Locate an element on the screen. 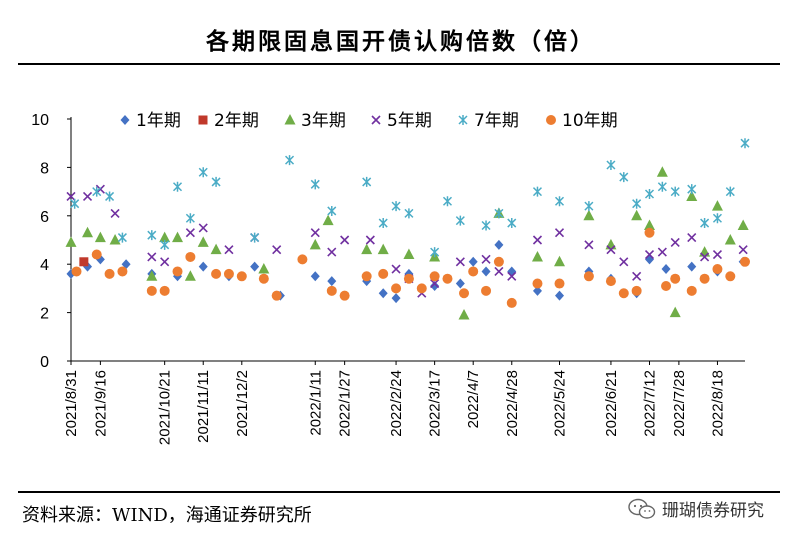 The width and height of the screenshot is (802, 538). legend-label: 1年期 is located at coordinates (158, 121).